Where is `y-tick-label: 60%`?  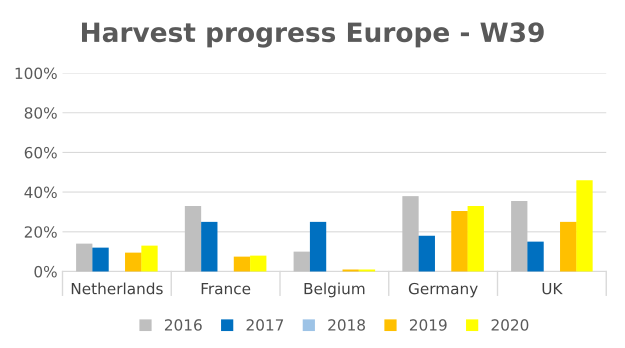
y-tick-label: 60% is located at coordinates (40, 152).